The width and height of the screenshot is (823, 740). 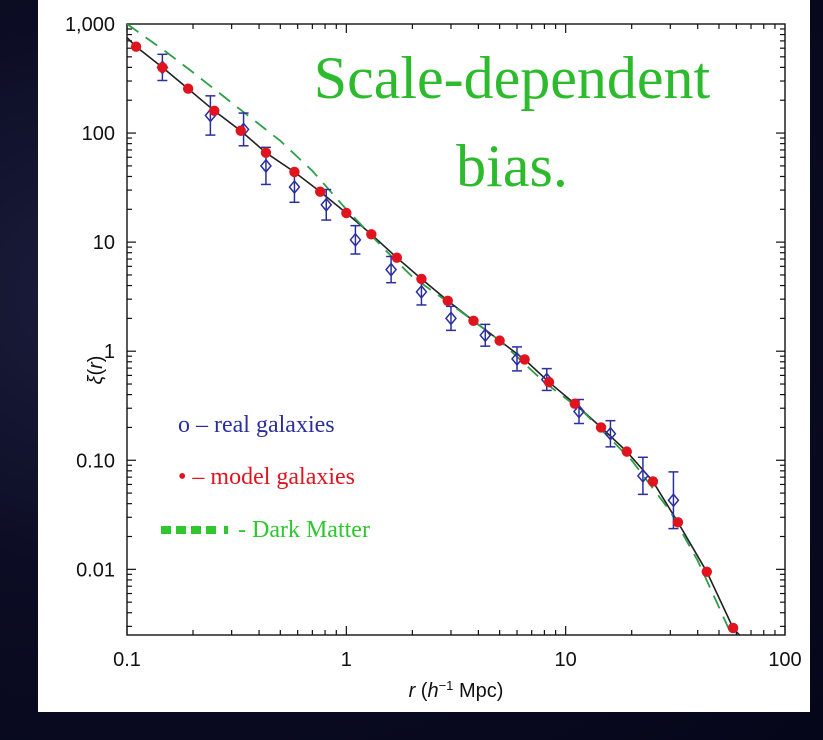 I want to click on legend-dark-matter: - Dark Matter, so click(x=304, y=530).